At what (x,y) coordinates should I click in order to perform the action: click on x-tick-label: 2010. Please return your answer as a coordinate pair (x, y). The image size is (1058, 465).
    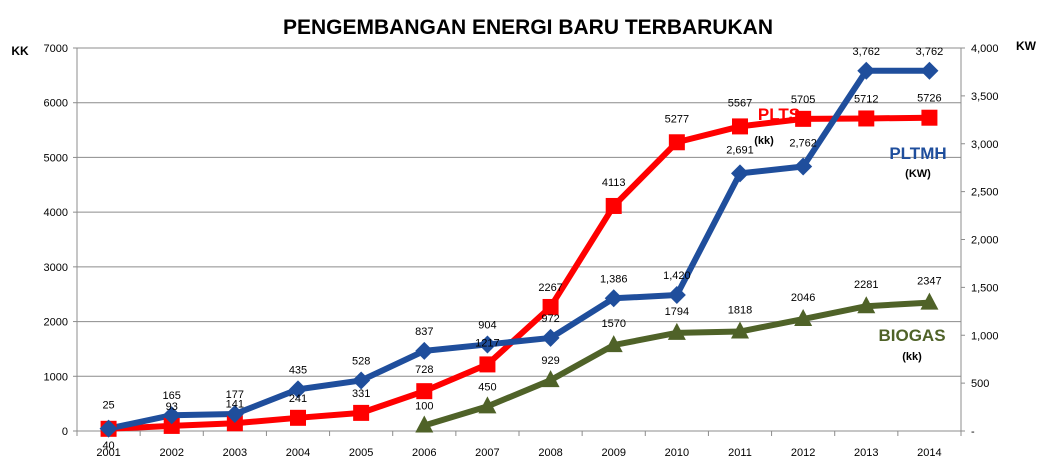
    Looking at the image, I should click on (677, 453).